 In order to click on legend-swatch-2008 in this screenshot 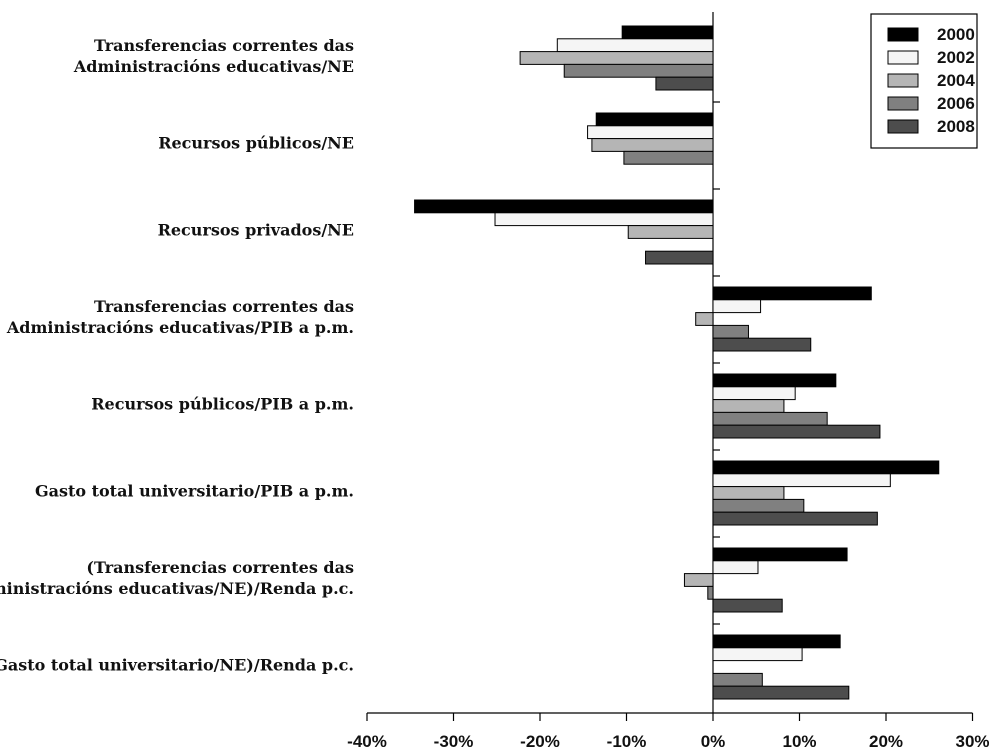, I will do `click(903, 126)`.